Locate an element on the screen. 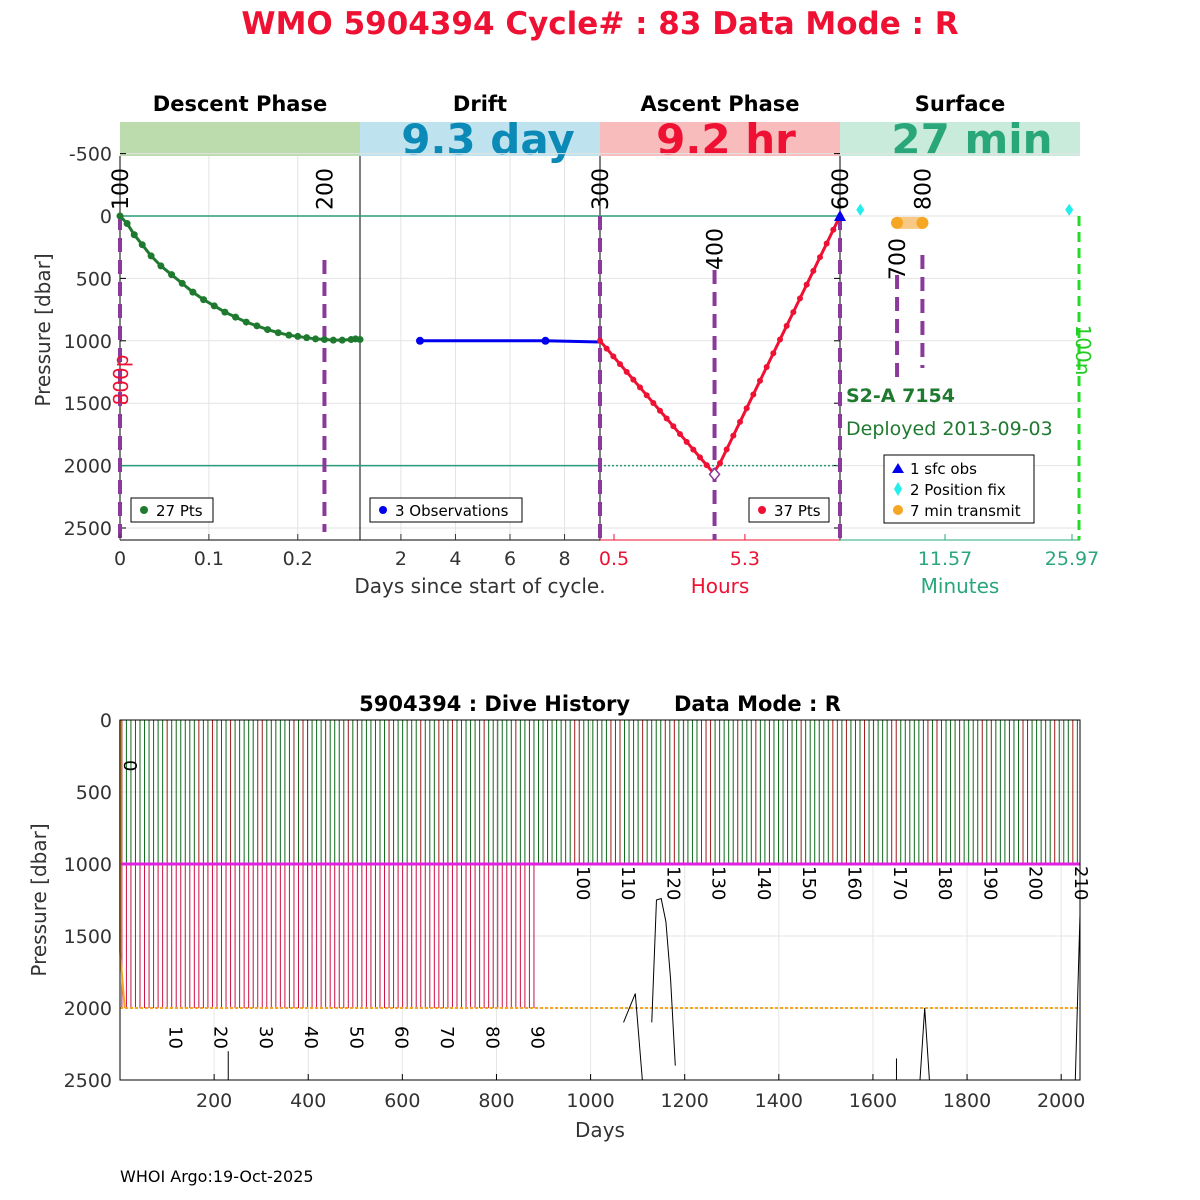  descent-legend: 27 Pts is located at coordinates (172, 510).